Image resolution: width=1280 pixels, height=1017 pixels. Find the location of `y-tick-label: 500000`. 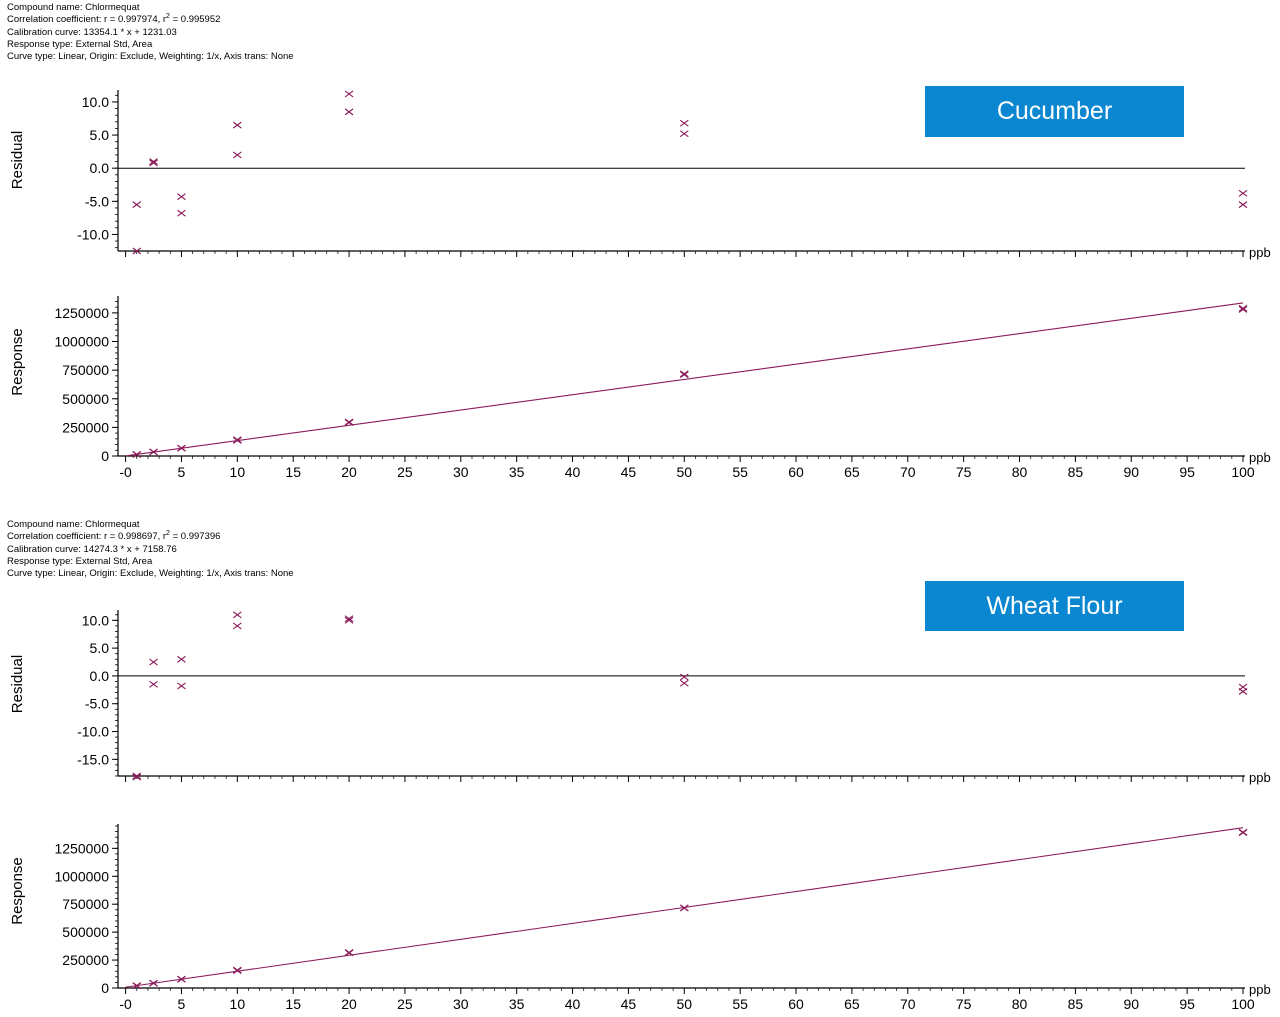

y-tick-label: 500000 is located at coordinates (85, 932).